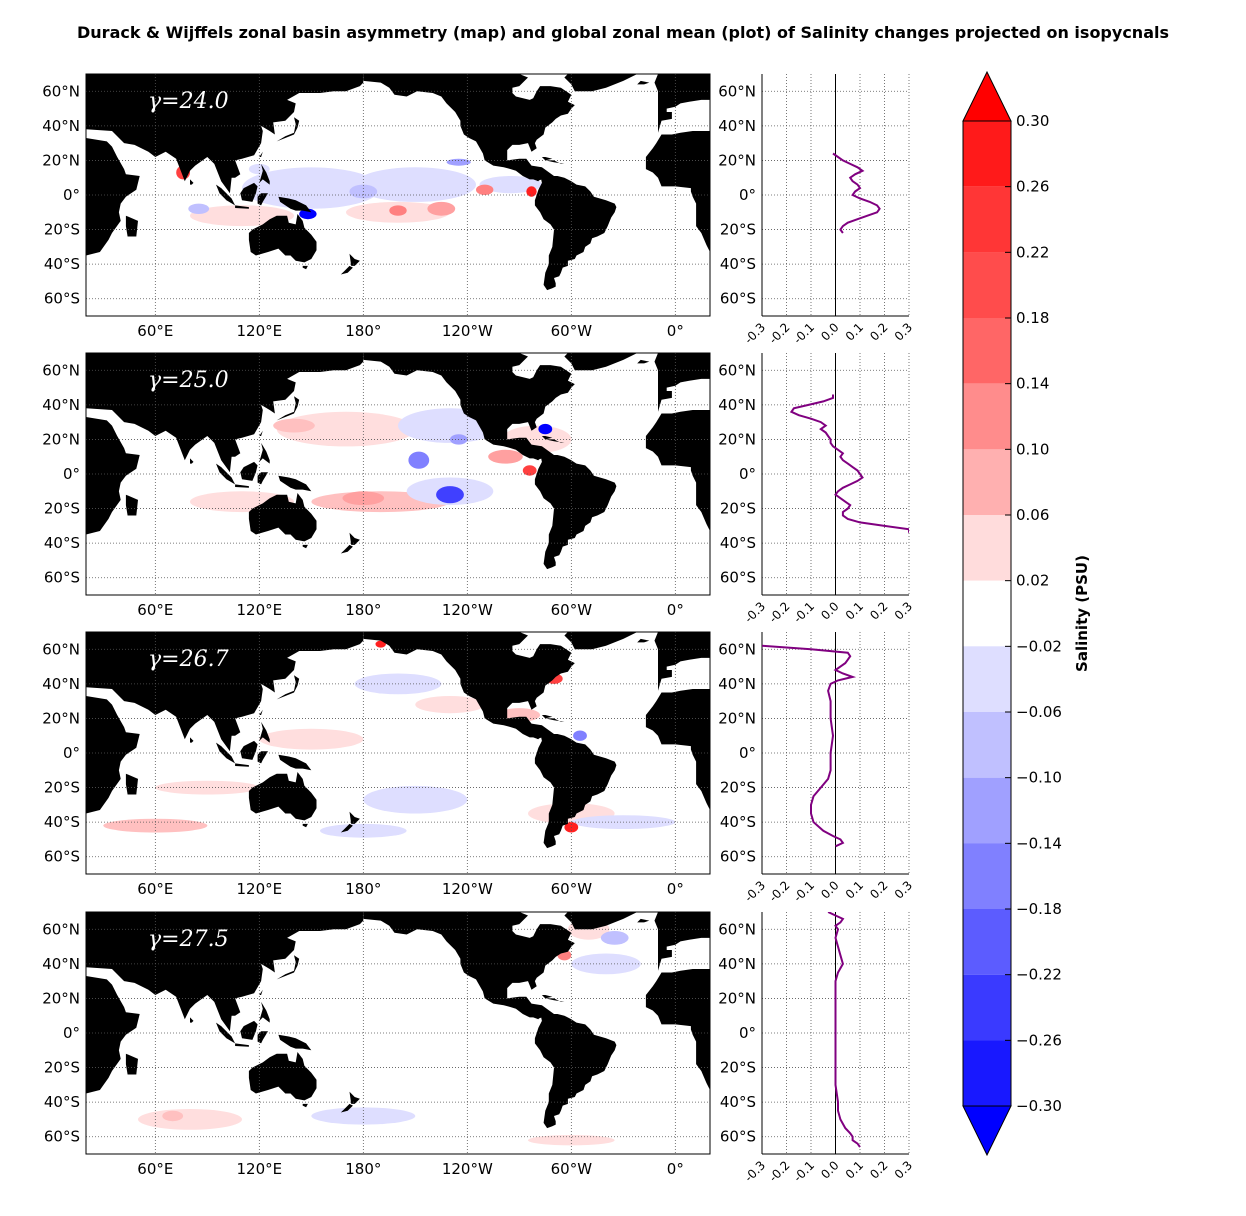  What do you see at coordinates (62, 230) in the screenshot?
I see `lat-tick-label: 20°S` at bounding box center [62, 230].